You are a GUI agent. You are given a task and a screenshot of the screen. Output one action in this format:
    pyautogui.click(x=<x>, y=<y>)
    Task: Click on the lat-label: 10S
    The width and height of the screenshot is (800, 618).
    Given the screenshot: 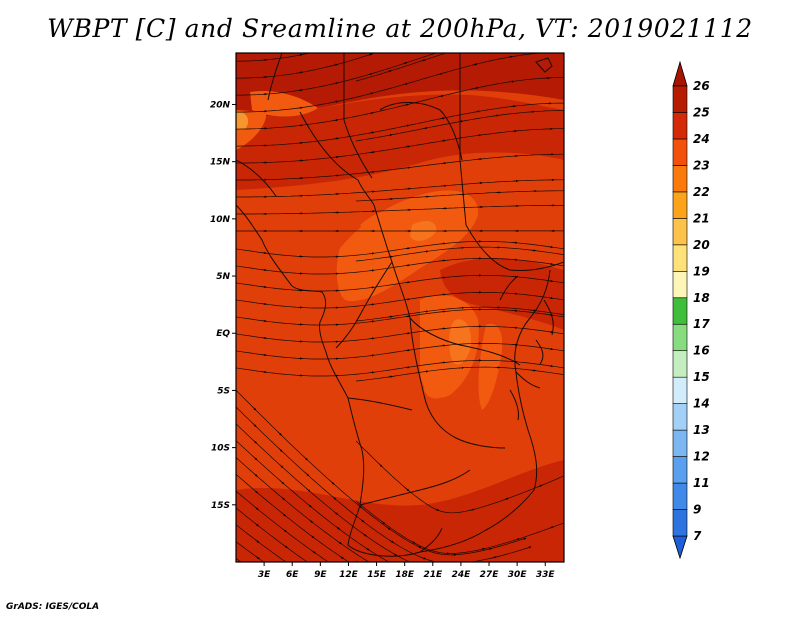 What is the action you would take?
    pyautogui.click(x=220, y=449)
    